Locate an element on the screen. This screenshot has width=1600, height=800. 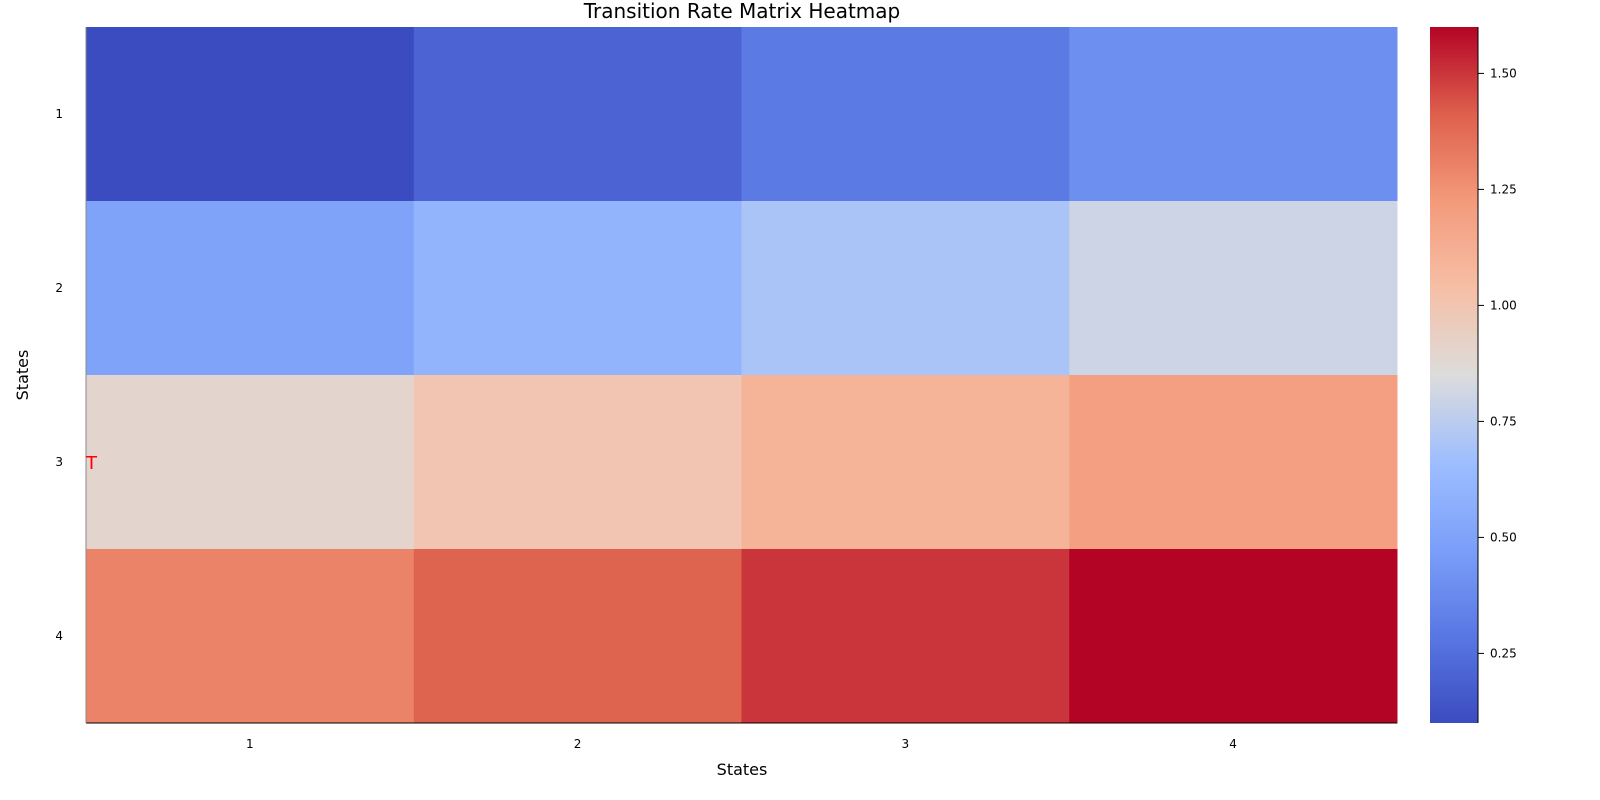
heatmap-cell-r3-c3 is located at coordinates (905, 462).